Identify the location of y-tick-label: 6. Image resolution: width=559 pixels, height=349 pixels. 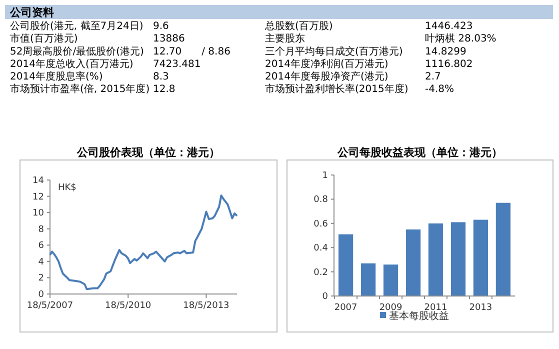
(41, 246).